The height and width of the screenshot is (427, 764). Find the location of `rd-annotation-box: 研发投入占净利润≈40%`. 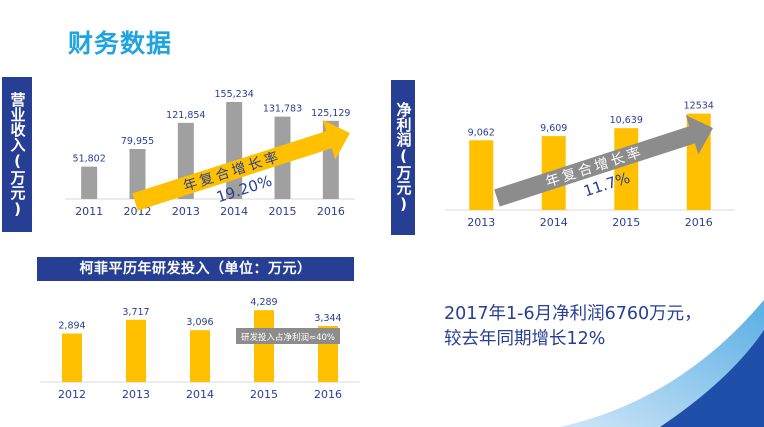

rd-annotation-box: 研发投入占净利润≈40% is located at coordinates (288, 336).